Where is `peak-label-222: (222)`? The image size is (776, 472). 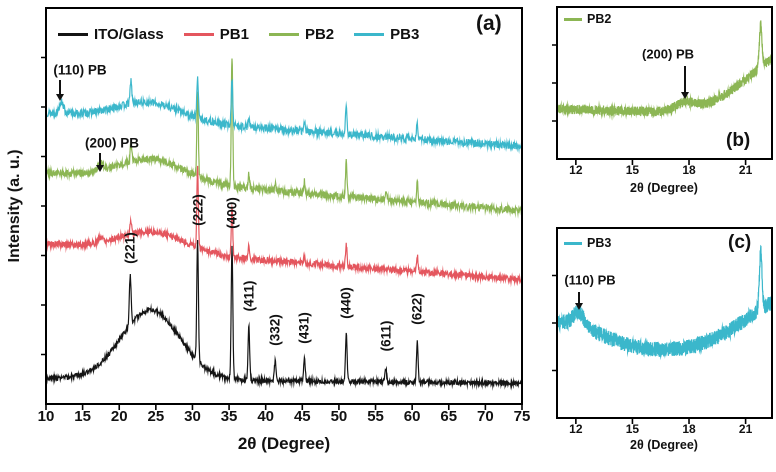 peak-label-222: (222) is located at coordinates (198, 210).